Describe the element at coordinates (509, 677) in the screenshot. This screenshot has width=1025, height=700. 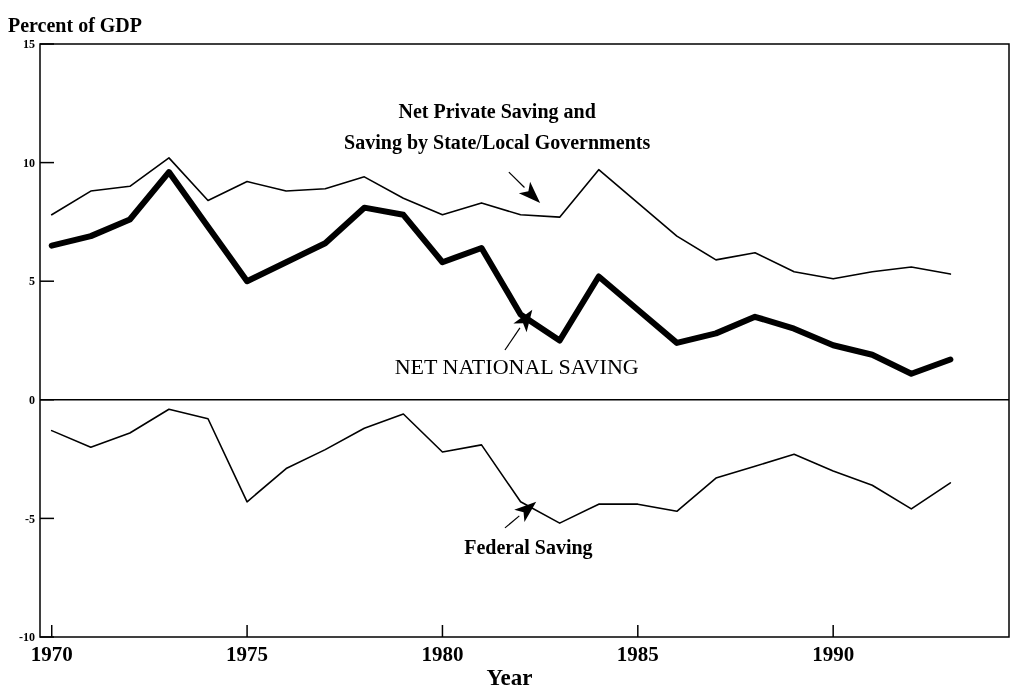
I see `x-axis-title: Year` at that location.